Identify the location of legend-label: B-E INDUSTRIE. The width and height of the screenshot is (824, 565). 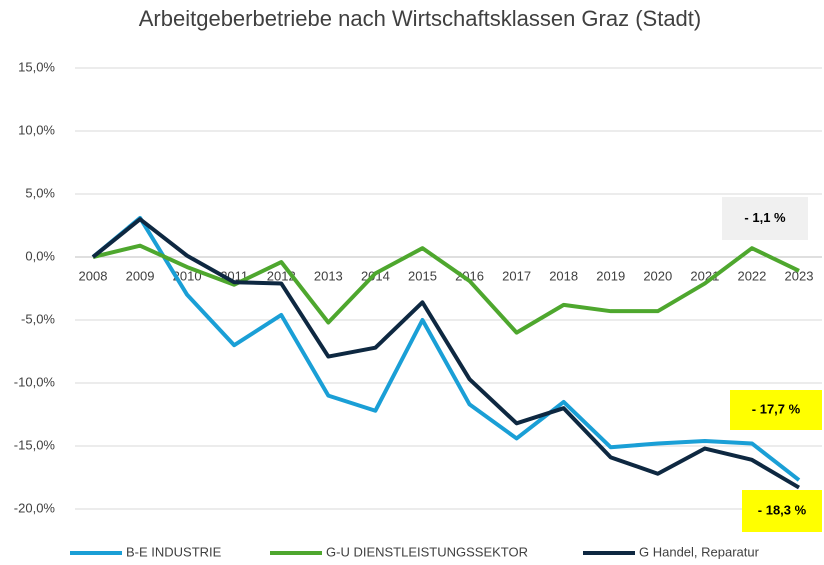
(174, 551).